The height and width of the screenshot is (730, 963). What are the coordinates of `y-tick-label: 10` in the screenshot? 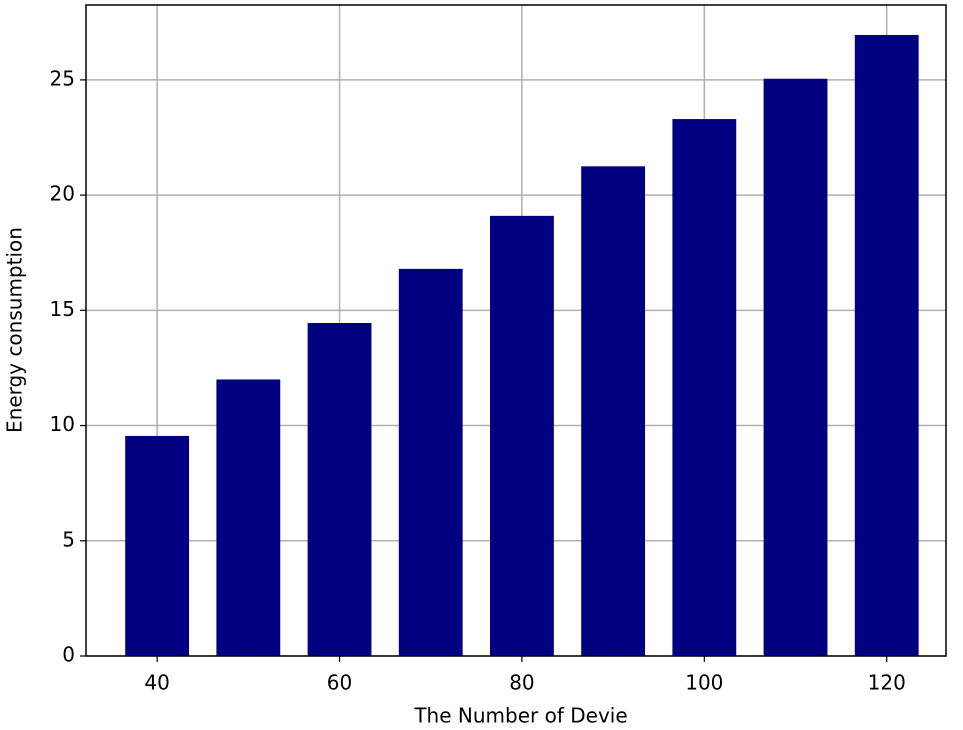 It's located at (62, 424).